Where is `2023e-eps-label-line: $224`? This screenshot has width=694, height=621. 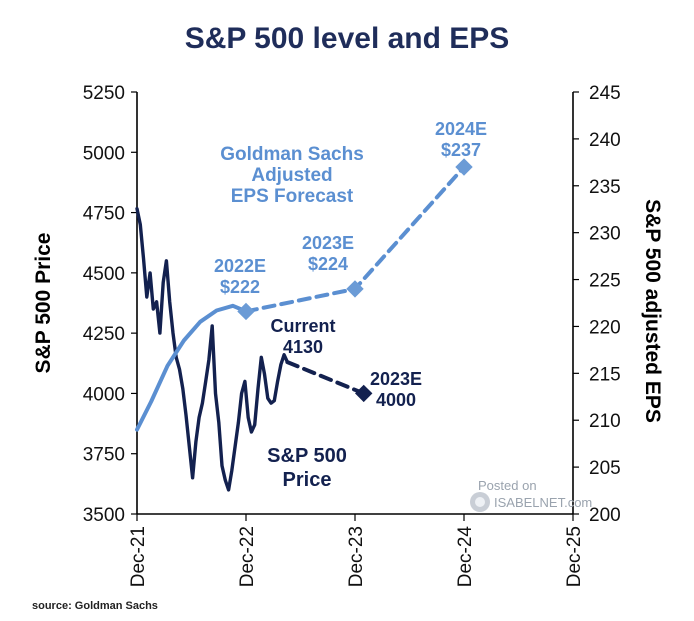 2023e-eps-label-line: $224 is located at coordinates (328, 264).